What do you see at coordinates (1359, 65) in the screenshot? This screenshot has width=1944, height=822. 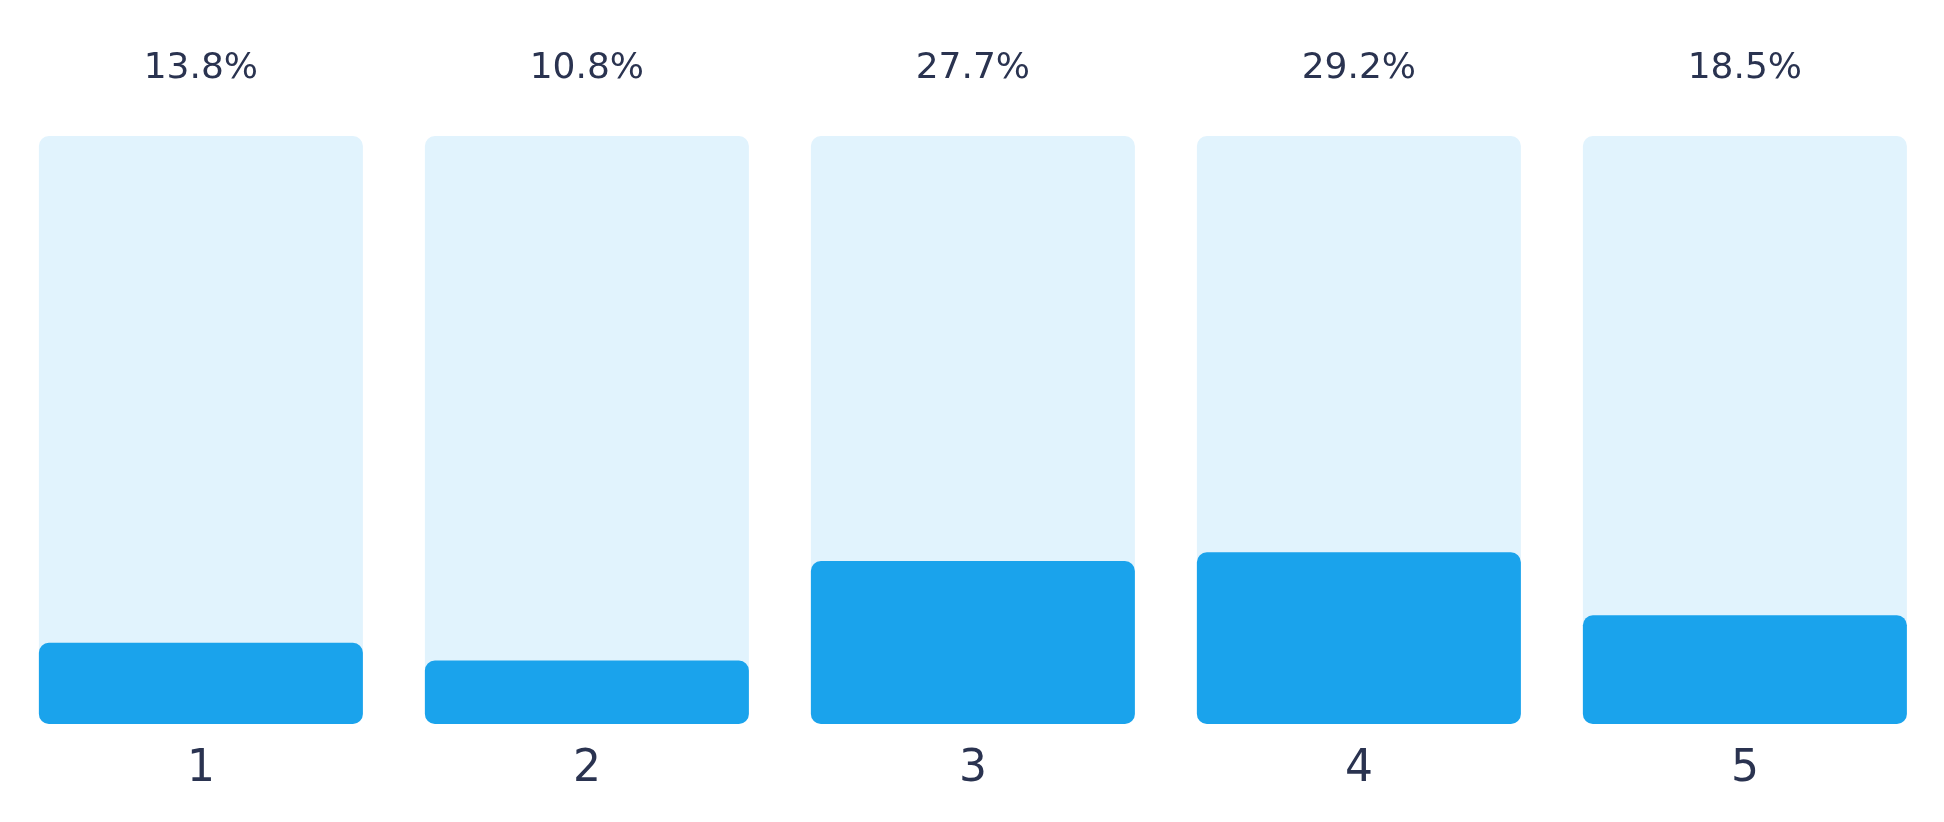 I see `data-label: 29.2%` at bounding box center [1359, 65].